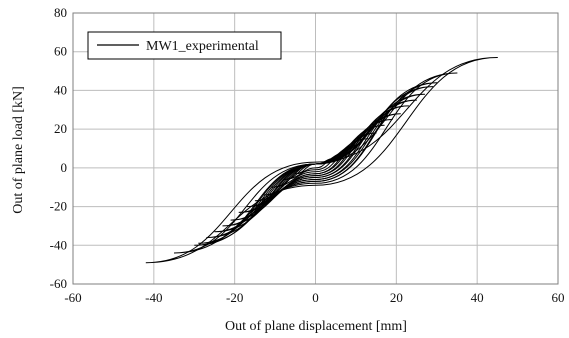  Describe the element at coordinates (60, 12) in the screenshot. I see `y-tick-label: 80` at that location.